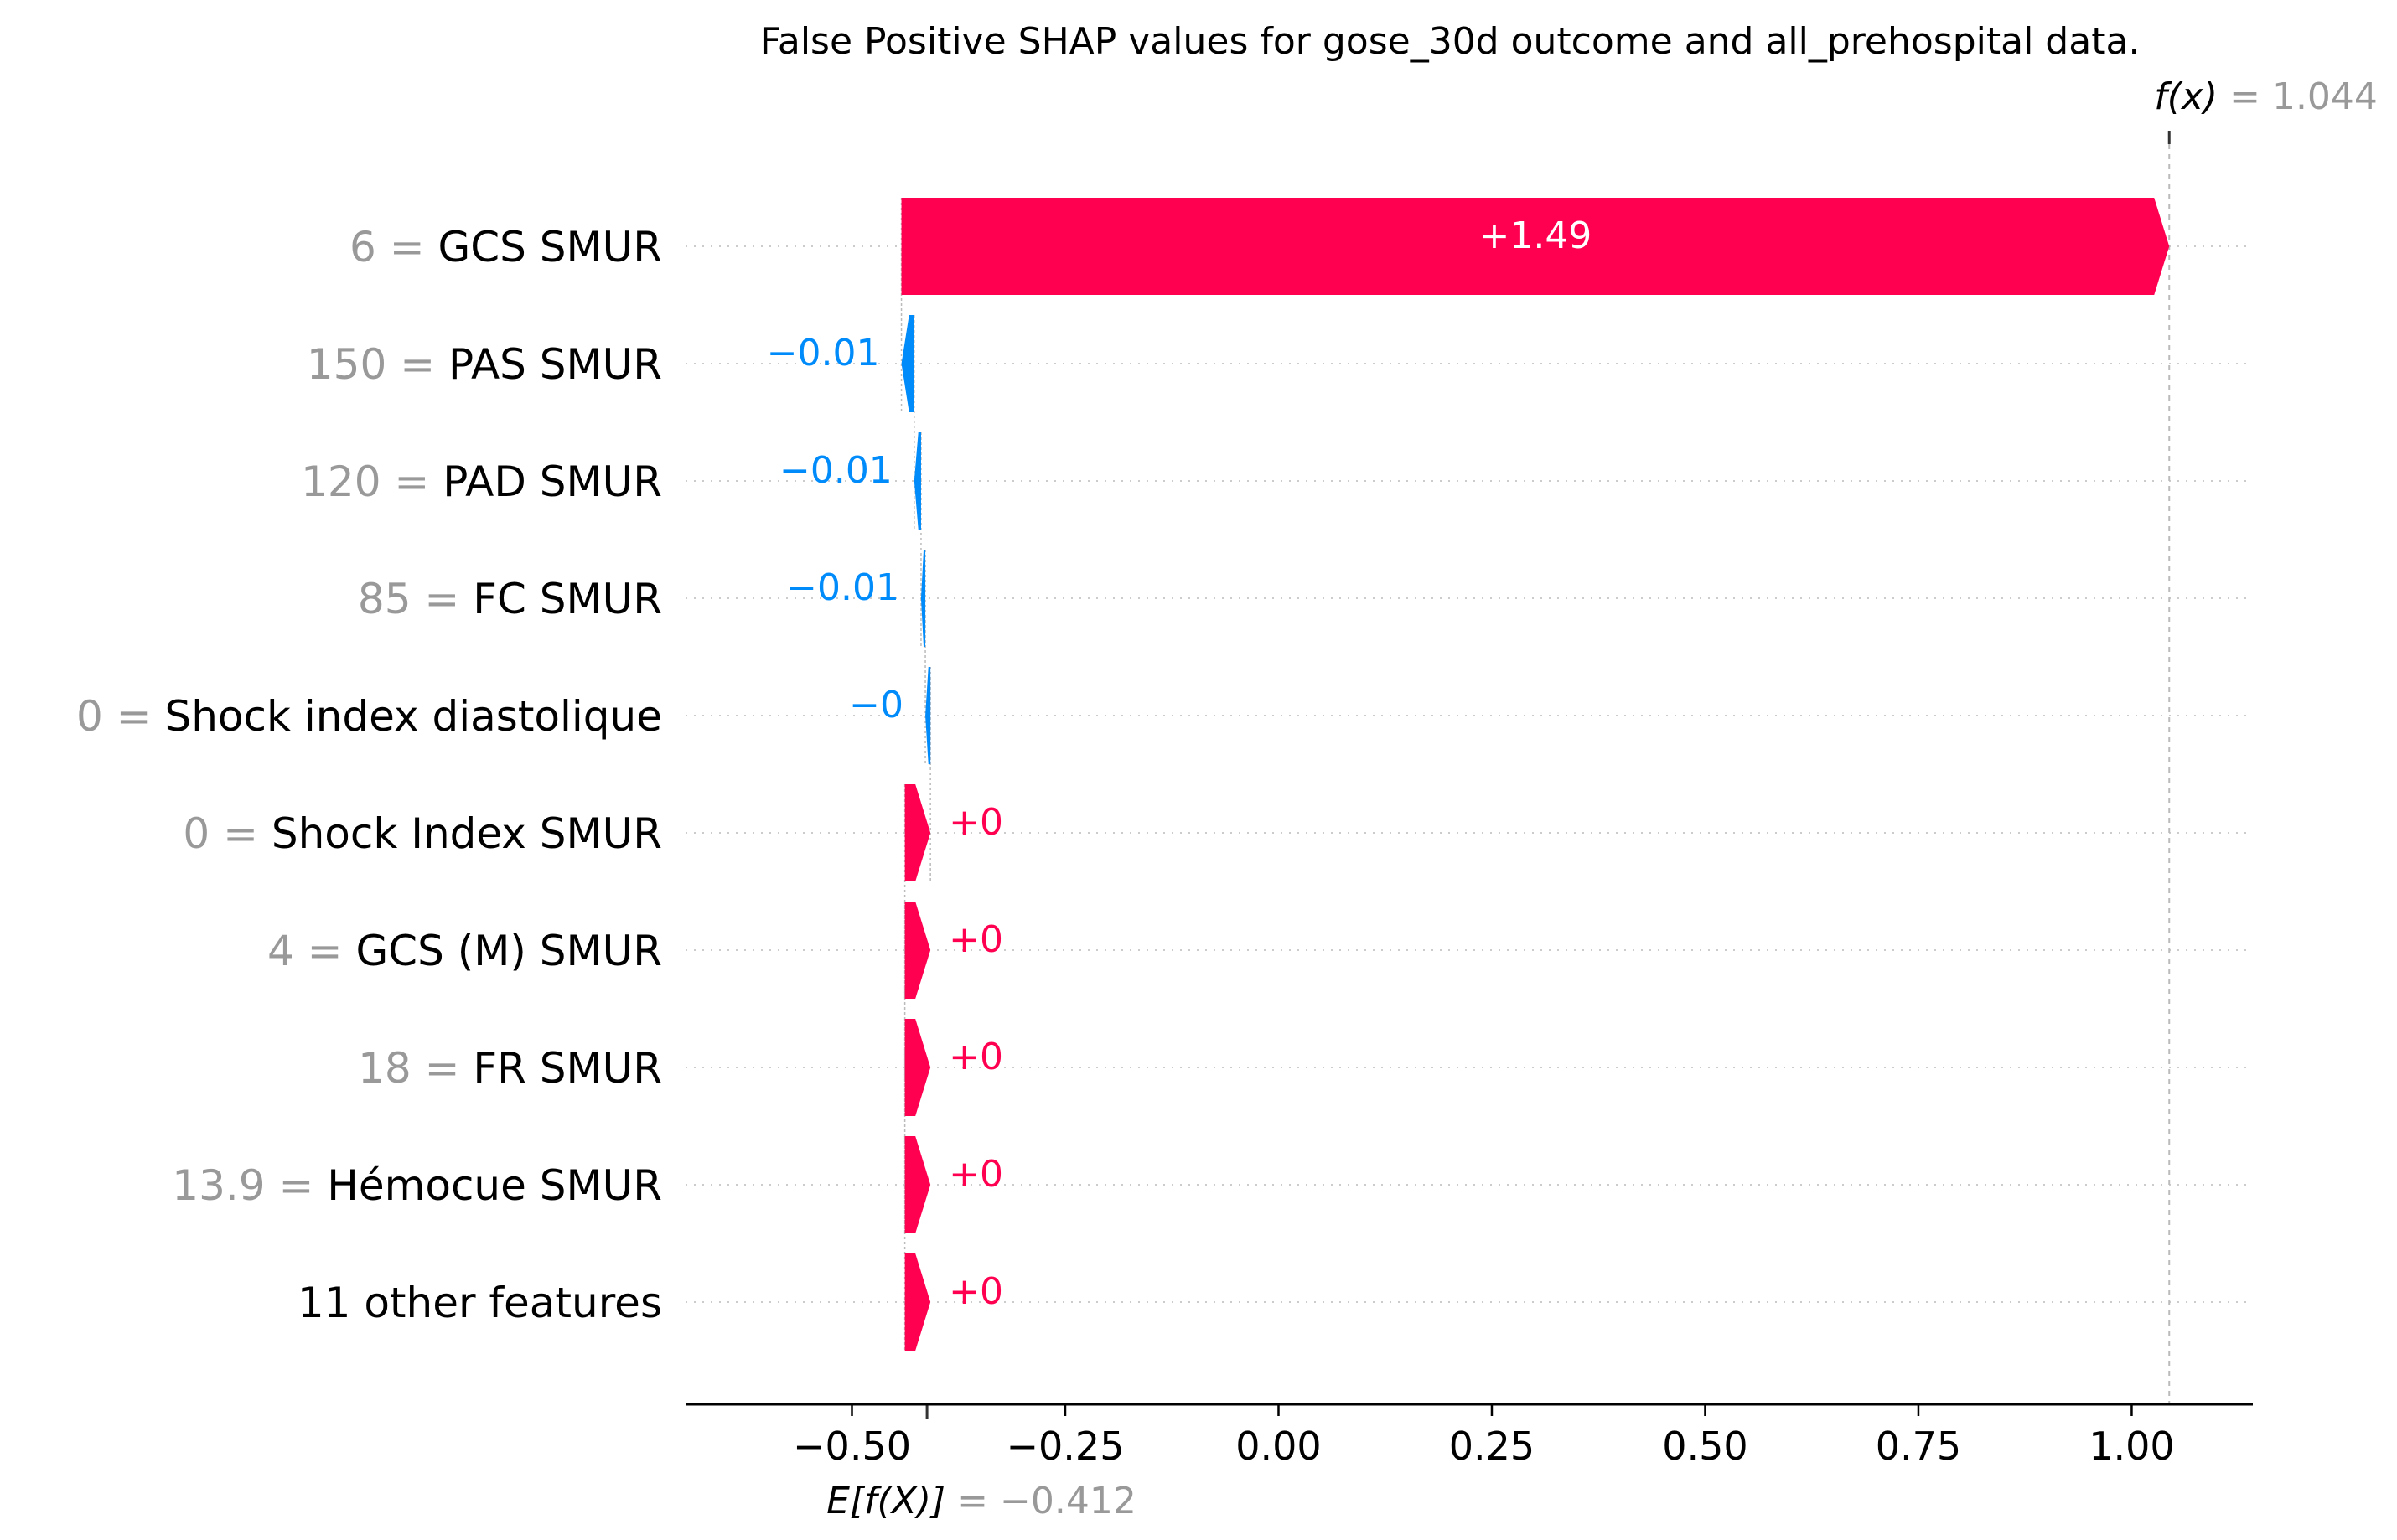 This screenshot has width=2397, height=1540. I want to click on feature-label: 120 = PAD SMUR, so click(481, 481).